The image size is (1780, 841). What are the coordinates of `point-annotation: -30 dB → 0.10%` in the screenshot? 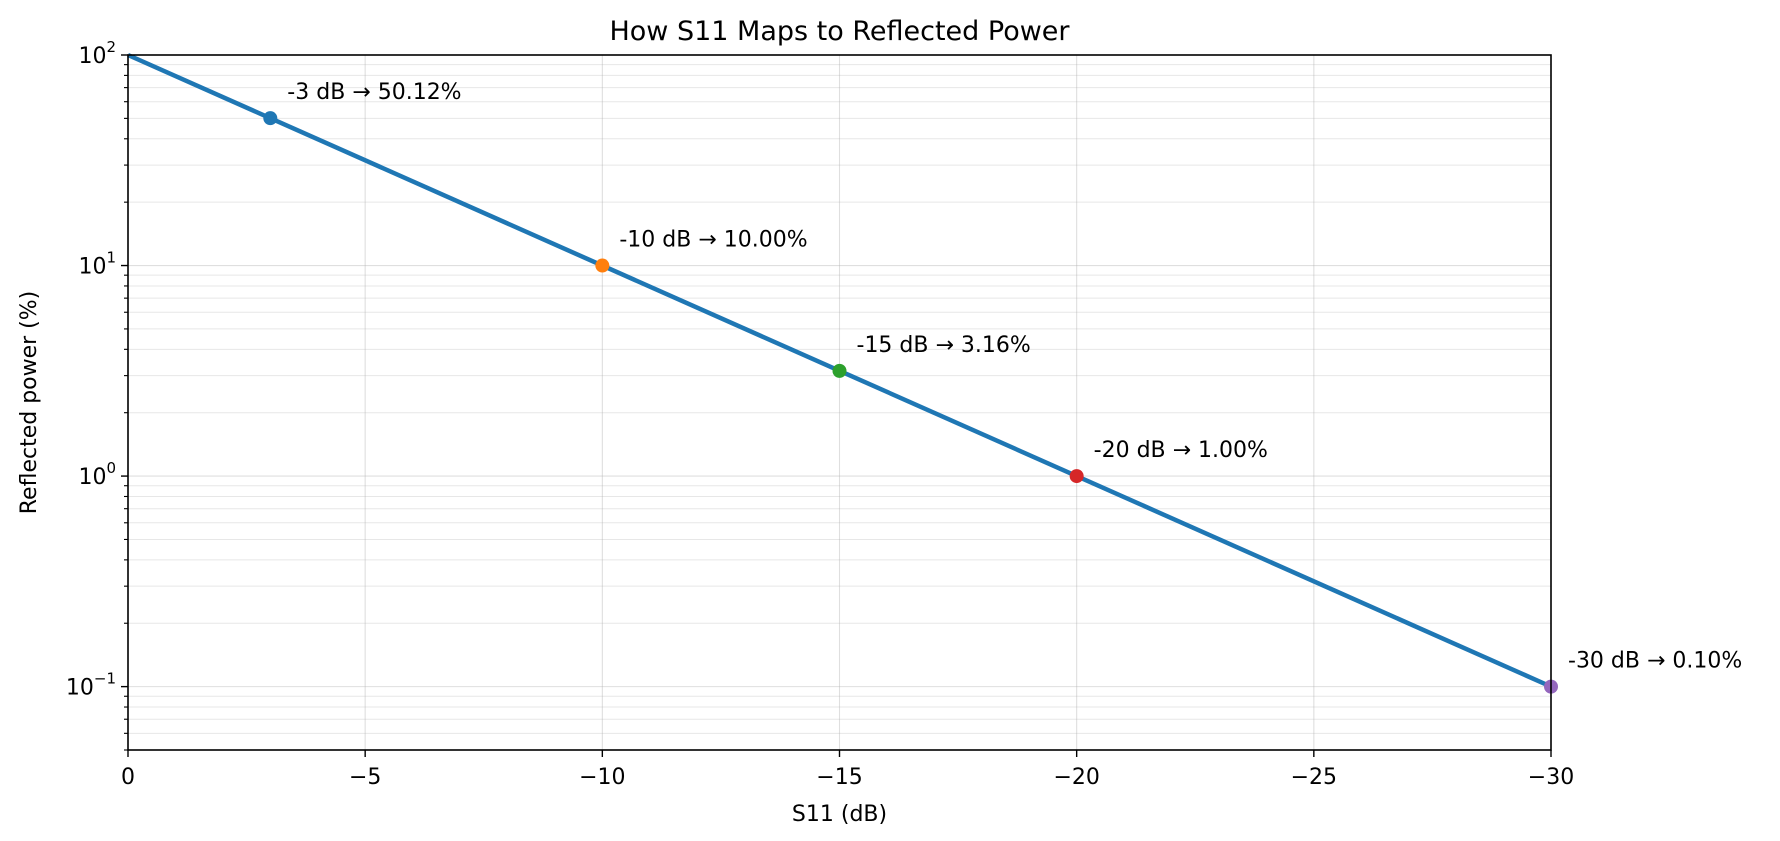 It's located at (1655, 661).